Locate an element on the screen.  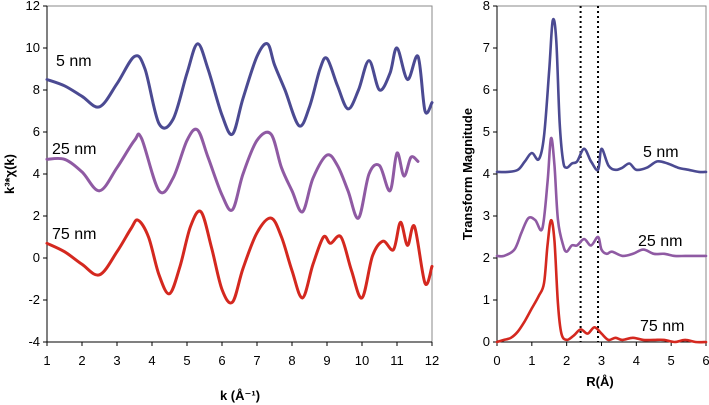
k-space-y-tick-label: -4 is located at coordinates (34, 341).